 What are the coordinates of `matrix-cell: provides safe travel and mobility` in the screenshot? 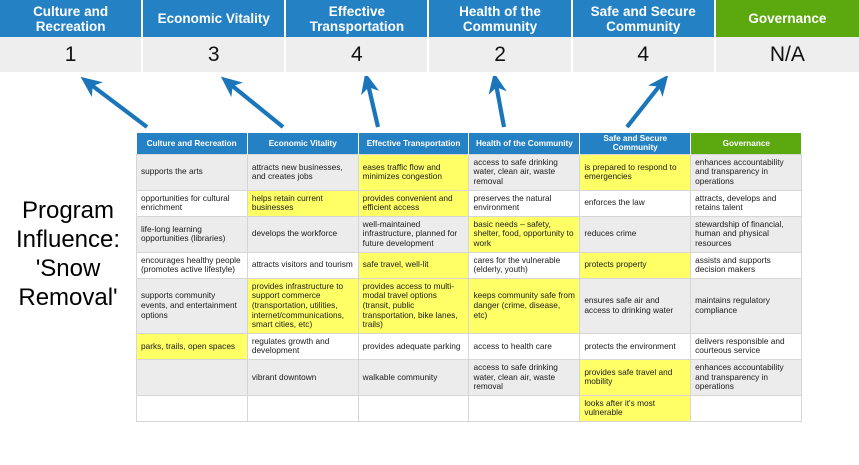 It's located at (635, 377).